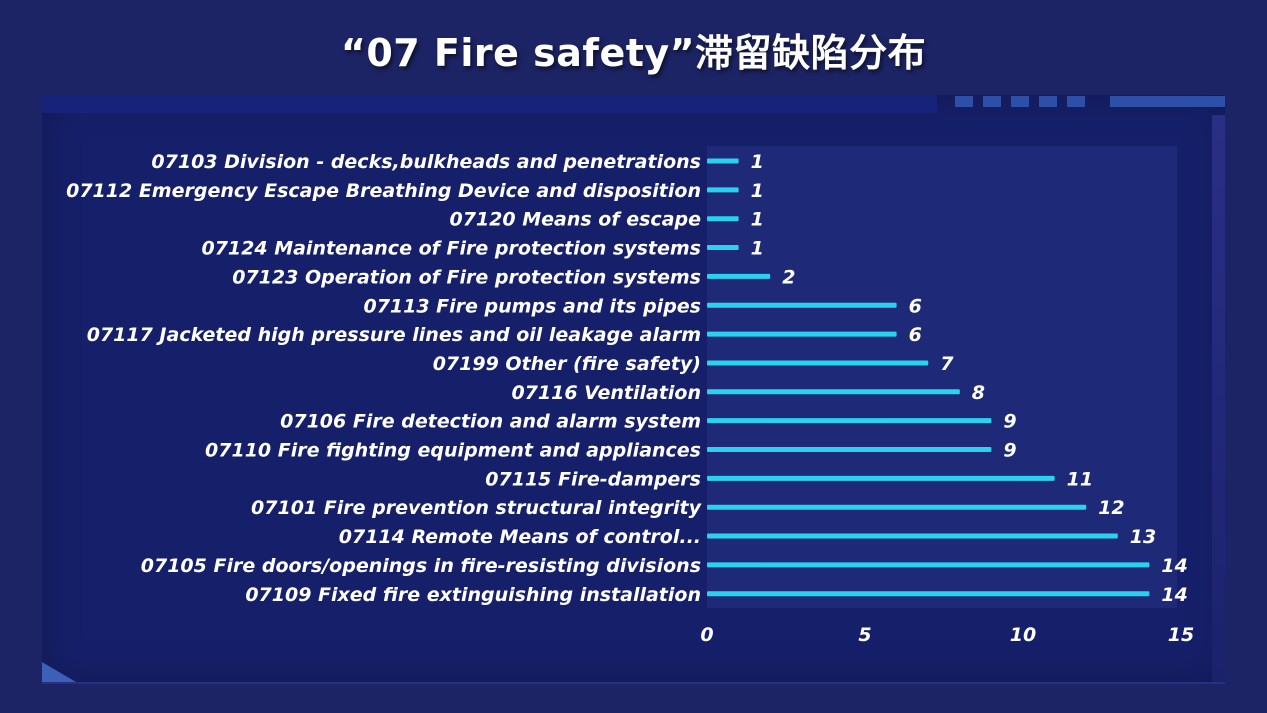 This screenshot has height=713, width=1267. What do you see at coordinates (567, 364) in the screenshot?
I see `category-label: 07199 Other (fire safety)` at bounding box center [567, 364].